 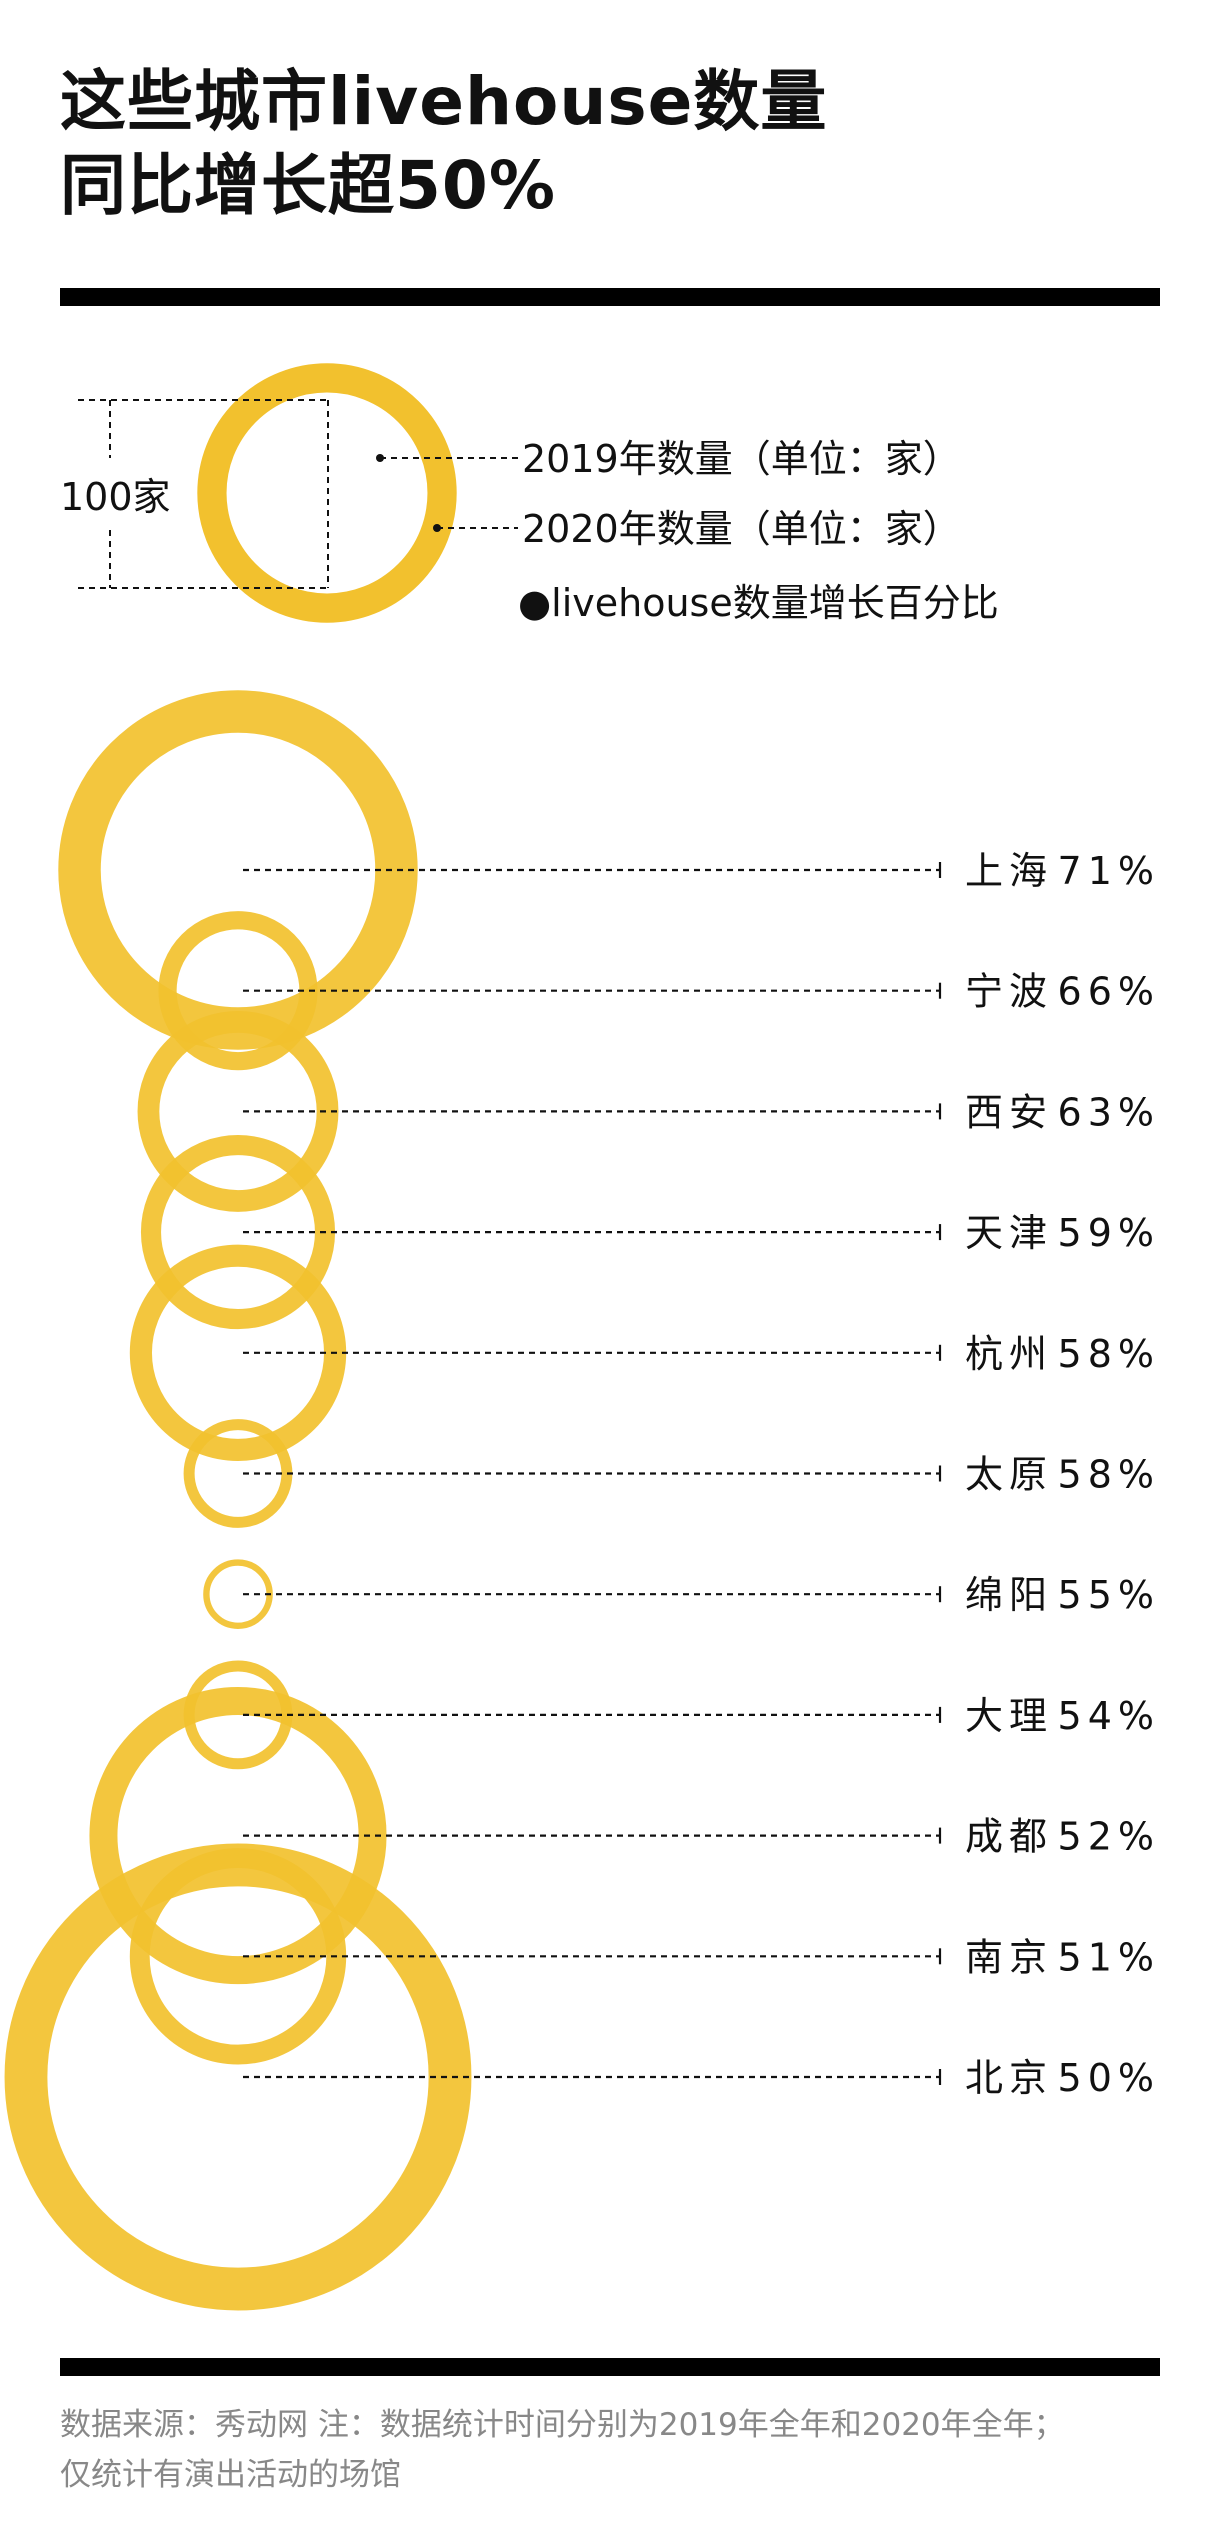 What do you see at coordinates (308, 185) in the screenshot?
I see `title-line-2: 同比增长超50%` at bounding box center [308, 185].